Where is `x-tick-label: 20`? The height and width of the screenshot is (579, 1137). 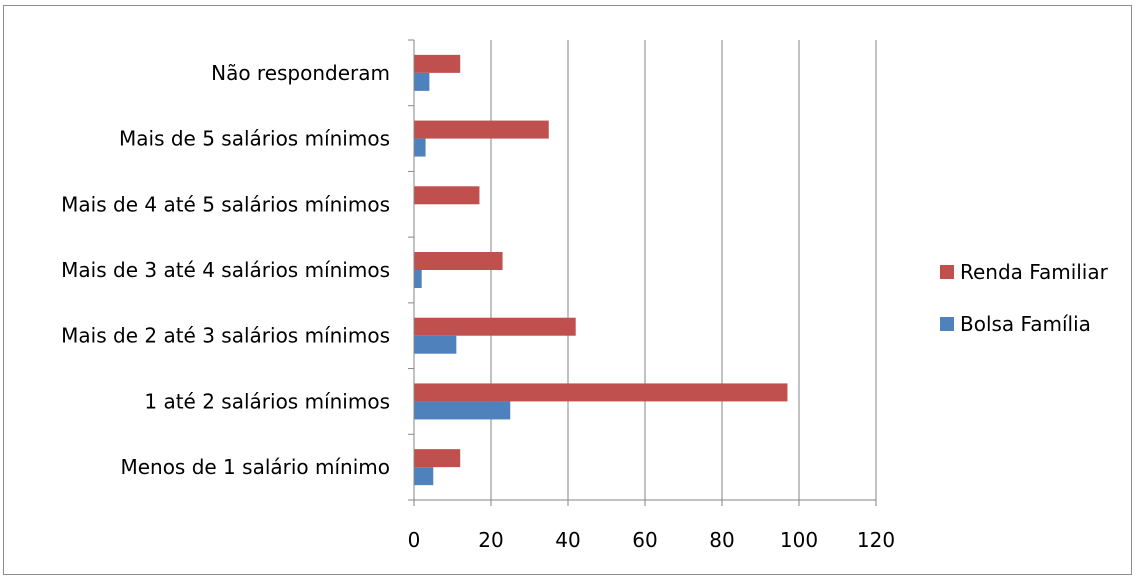 x-tick-label: 20 is located at coordinates (490, 540).